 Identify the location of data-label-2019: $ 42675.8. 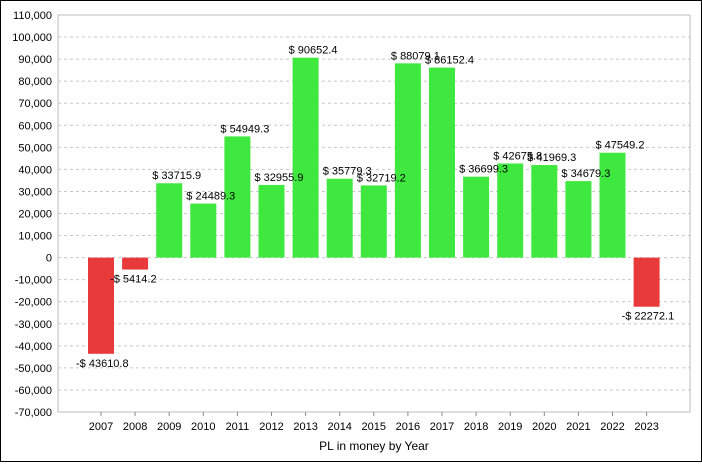
(517, 156).